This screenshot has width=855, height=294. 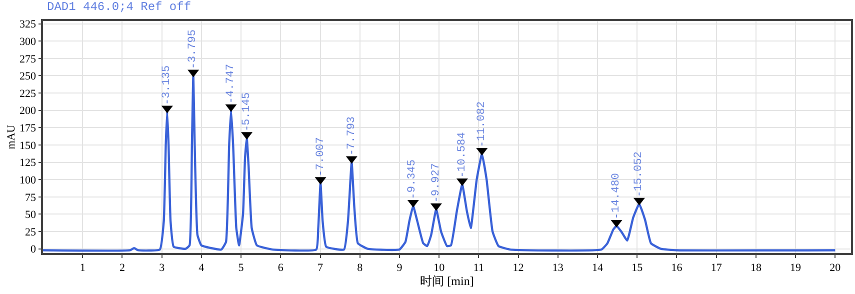 What do you see at coordinates (119, 7) in the screenshot?
I see `chart-title: DAD1 446.0;4 Ref off` at bounding box center [119, 7].